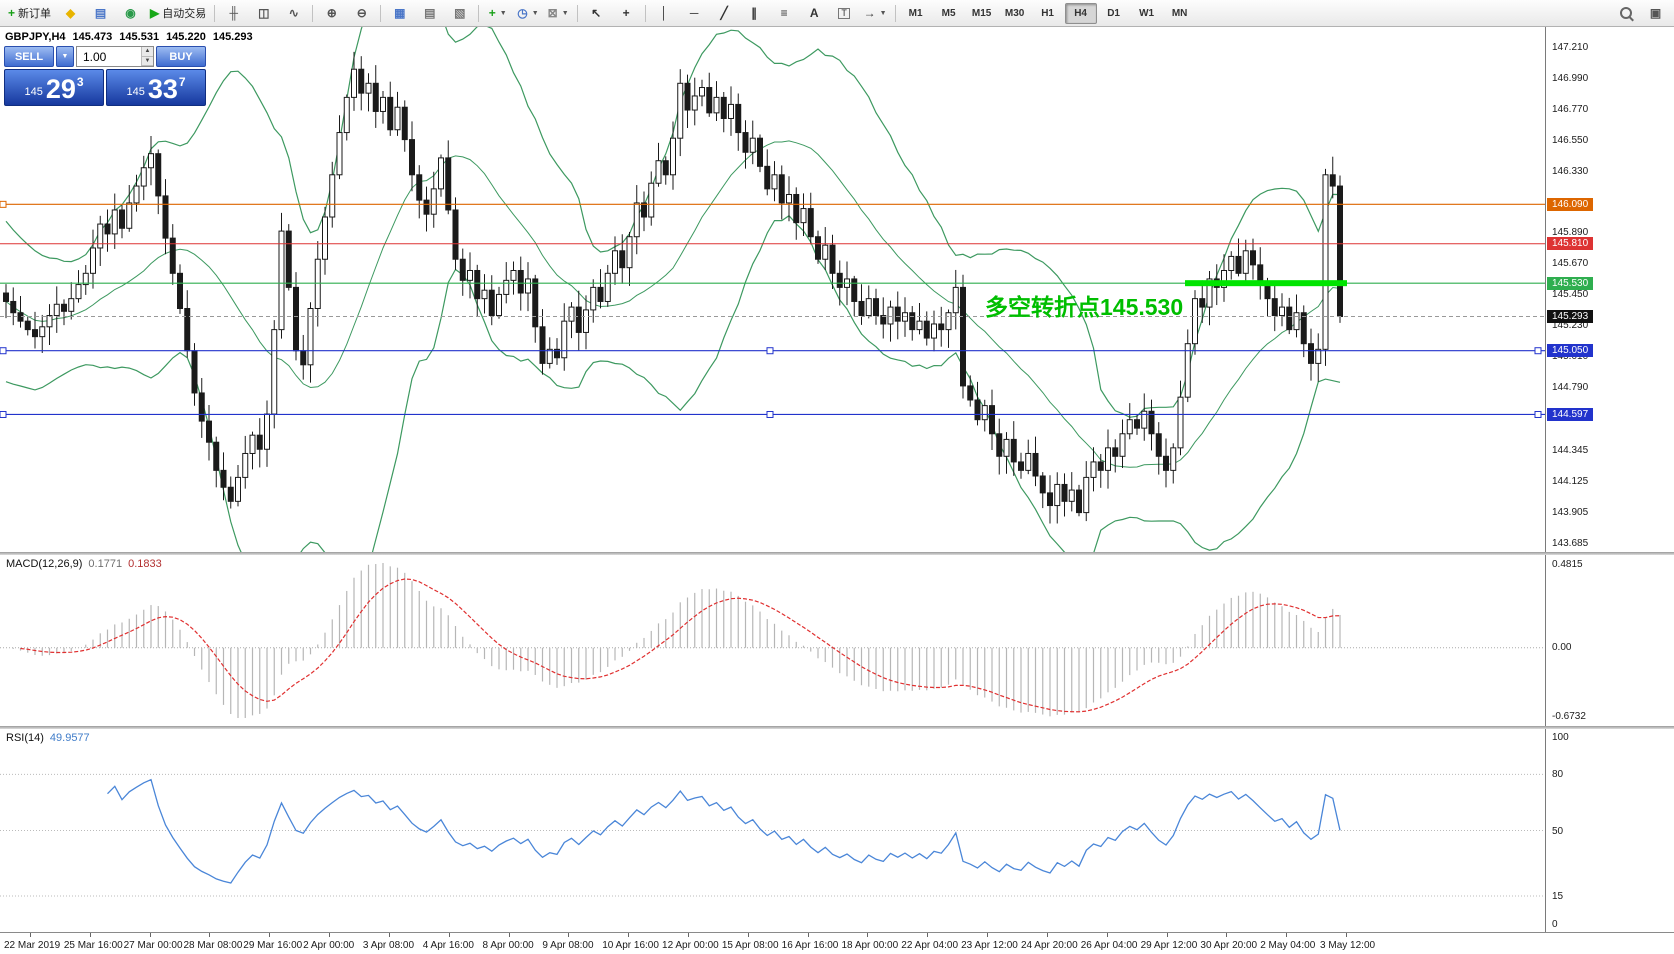 The height and width of the screenshot is (954, 1674). I want to click on trendline-button: ╱, so click(724, 13).